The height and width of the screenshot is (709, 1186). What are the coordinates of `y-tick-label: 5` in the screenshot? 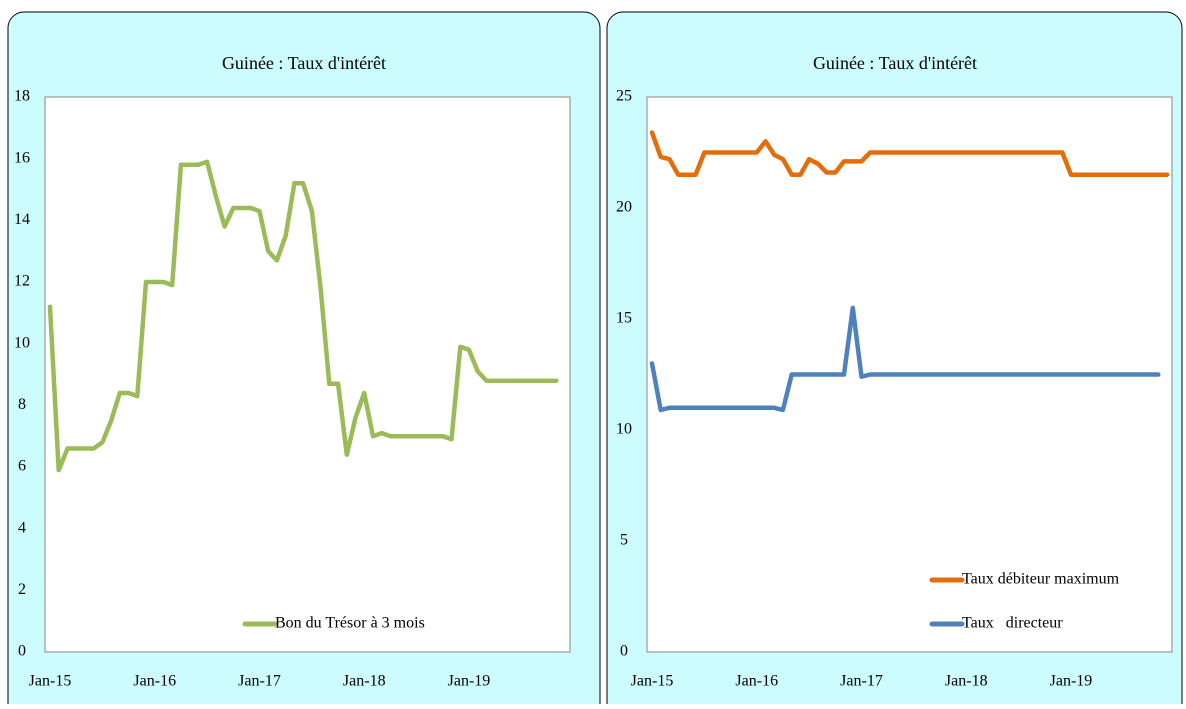 It's located at (624, 540).